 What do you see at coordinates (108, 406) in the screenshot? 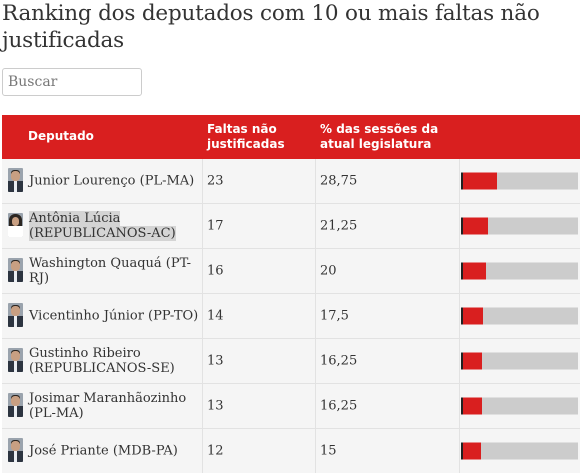
I see `deputado-name: Josimar Maranhãozinho (PL-MA)` at bounding box center [108, 406].